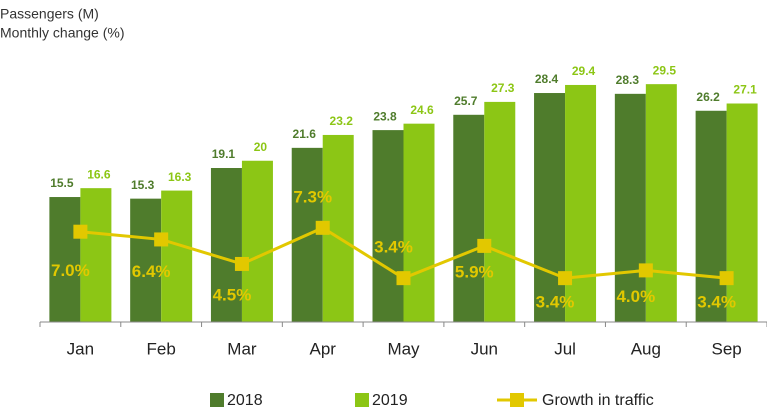  What do you see at coordinates (665, 70) in the screenshot?
I see `bar-value-label: 29.5` at bounding box center [665, 70].